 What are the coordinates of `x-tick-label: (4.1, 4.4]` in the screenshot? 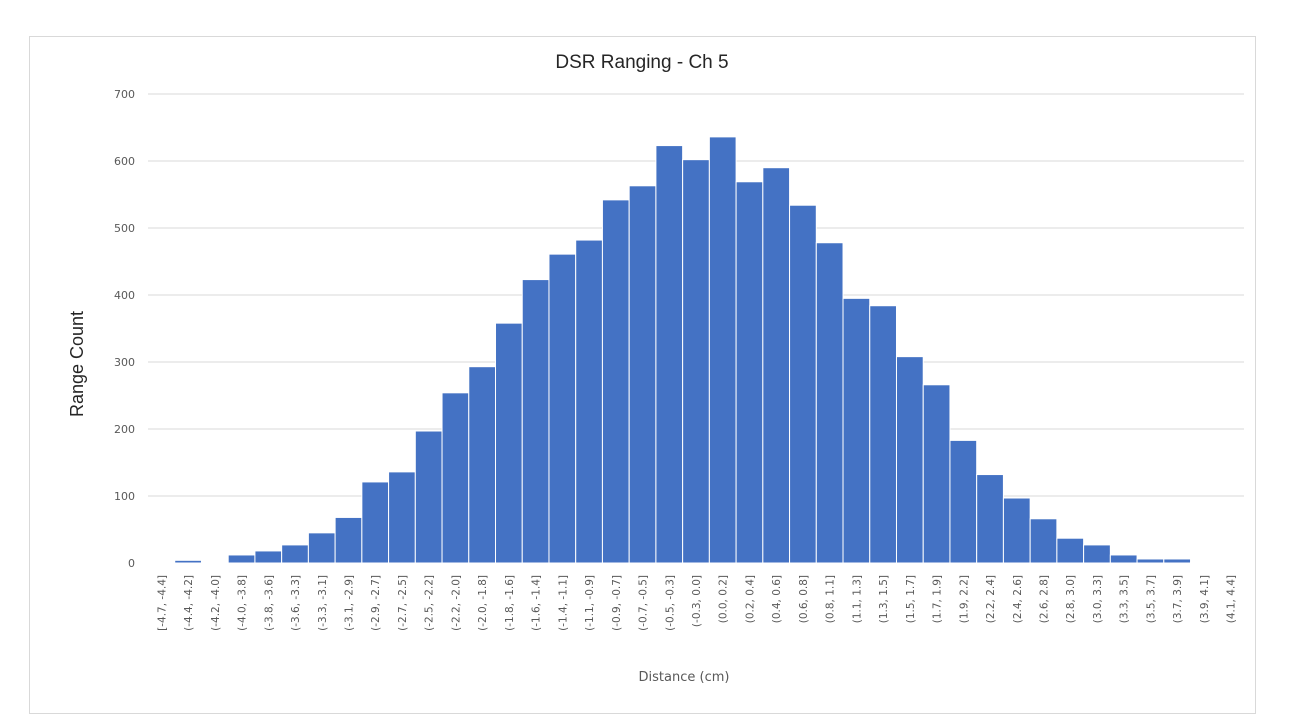 It's located at (1232, 599).